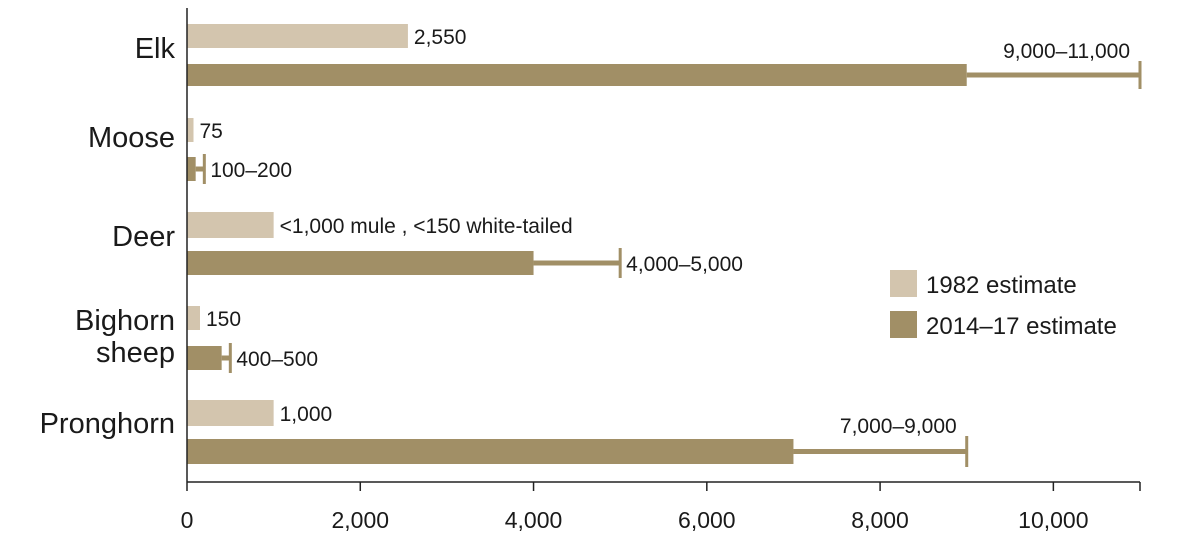  I want to click on category-label: sheep, so click(135, 353).